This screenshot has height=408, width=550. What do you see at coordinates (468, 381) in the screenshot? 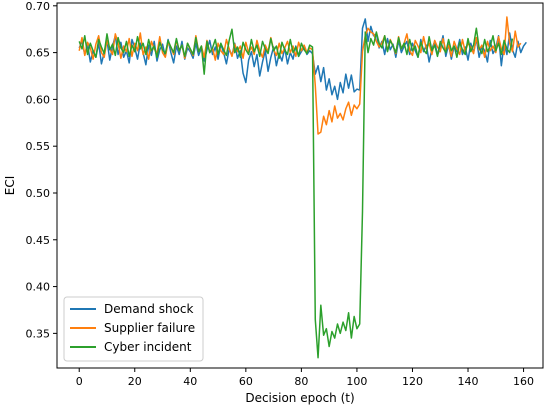
I see `x-tick-label: 140` at bounding box center [468, 381].